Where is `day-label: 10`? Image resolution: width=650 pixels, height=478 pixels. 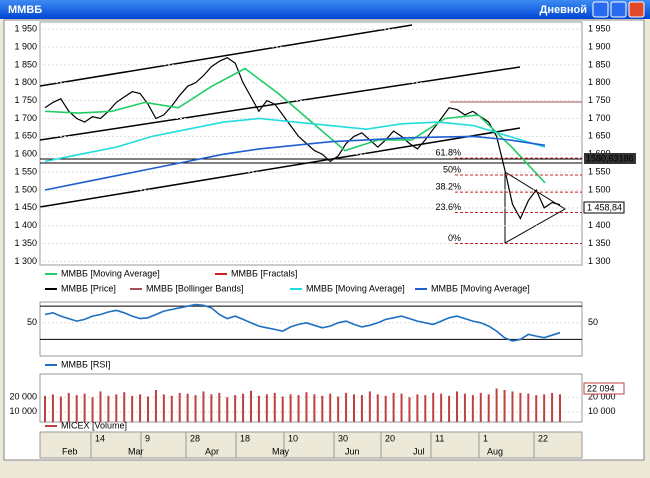
day-label: 10 is located at coordinates (293, 438).